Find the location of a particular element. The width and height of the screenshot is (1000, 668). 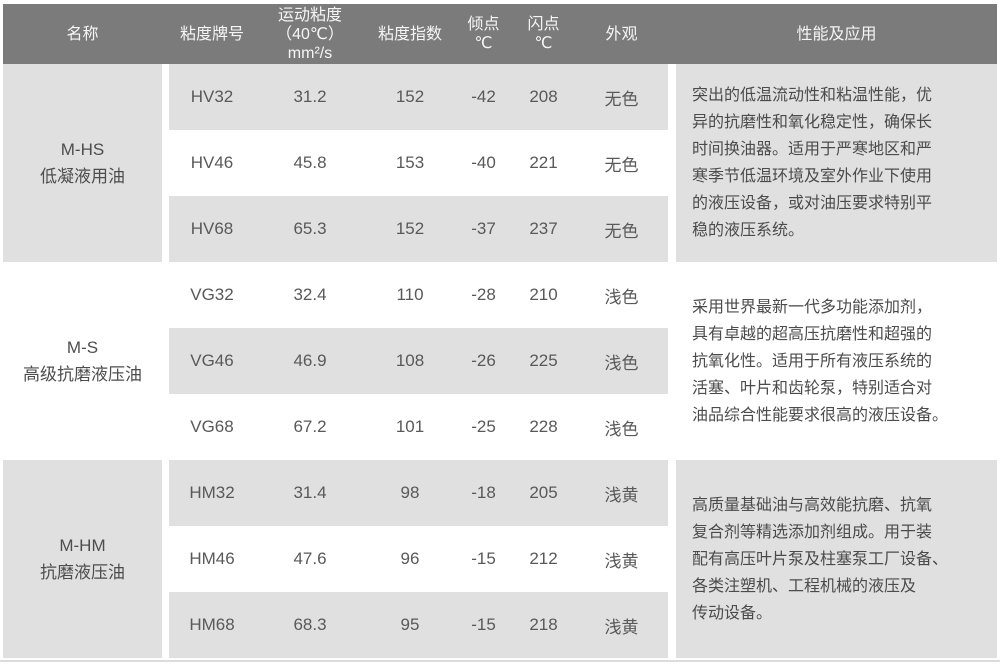

cell-viscosity-index: 110 is located at coordinates (410, 294).